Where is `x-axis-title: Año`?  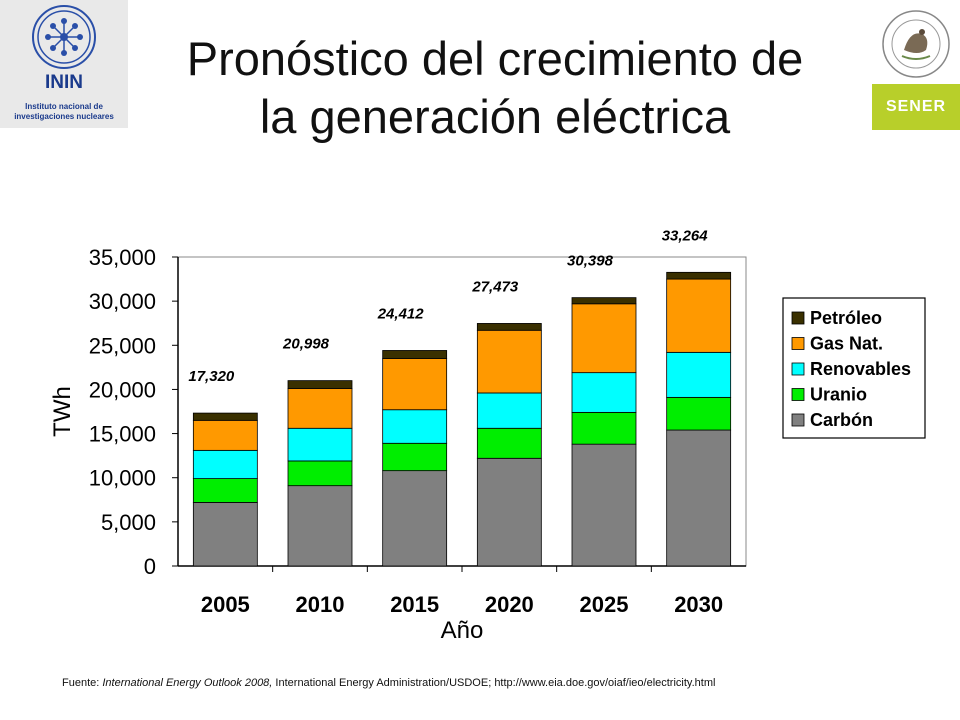 x-axis-title: Año is located at coordinates (462, 630).